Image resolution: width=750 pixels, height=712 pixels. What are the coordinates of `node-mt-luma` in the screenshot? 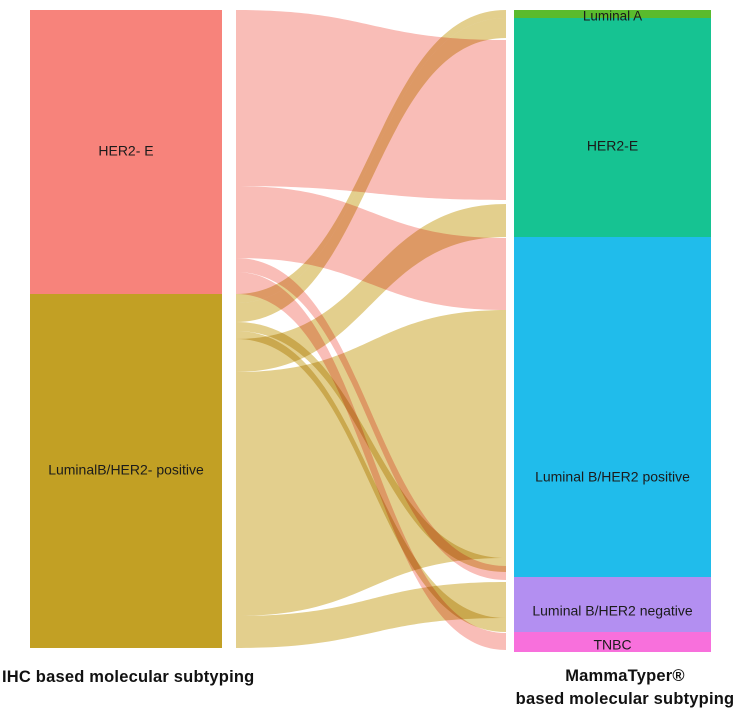 It's located at (612, 14).